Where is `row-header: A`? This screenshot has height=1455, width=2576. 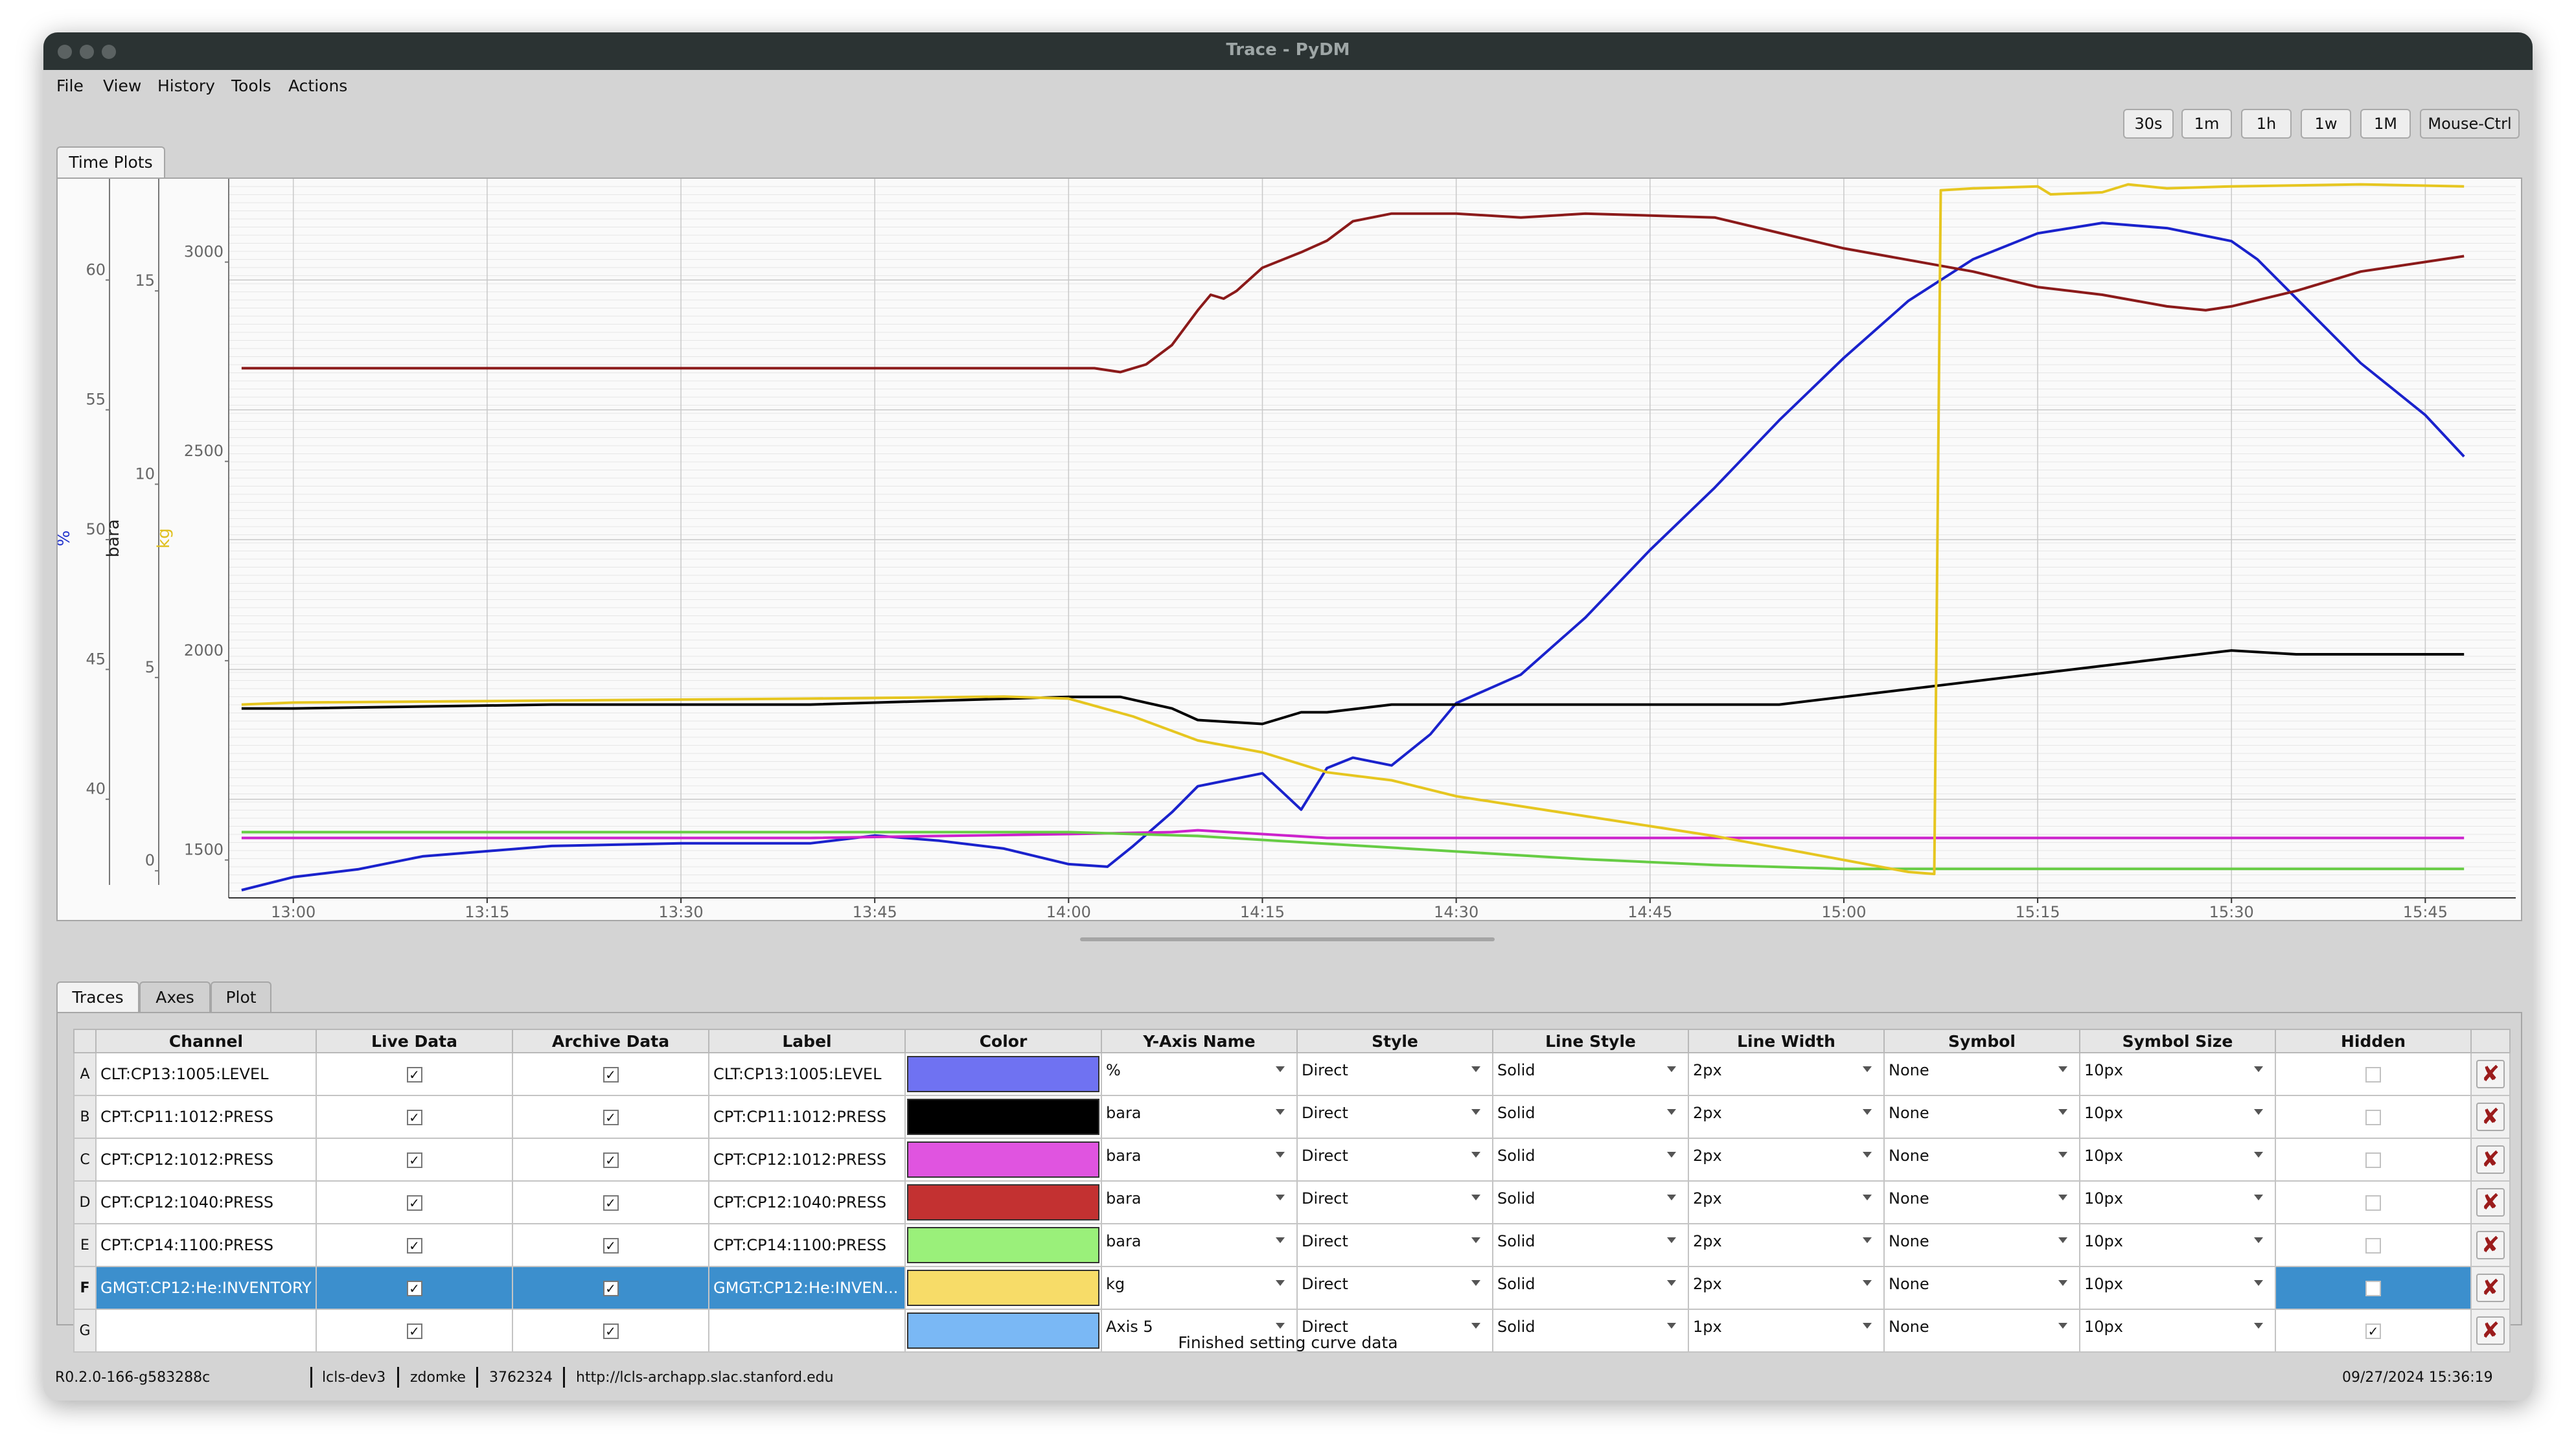
row-header: A is located at coordinates (85, 1074).